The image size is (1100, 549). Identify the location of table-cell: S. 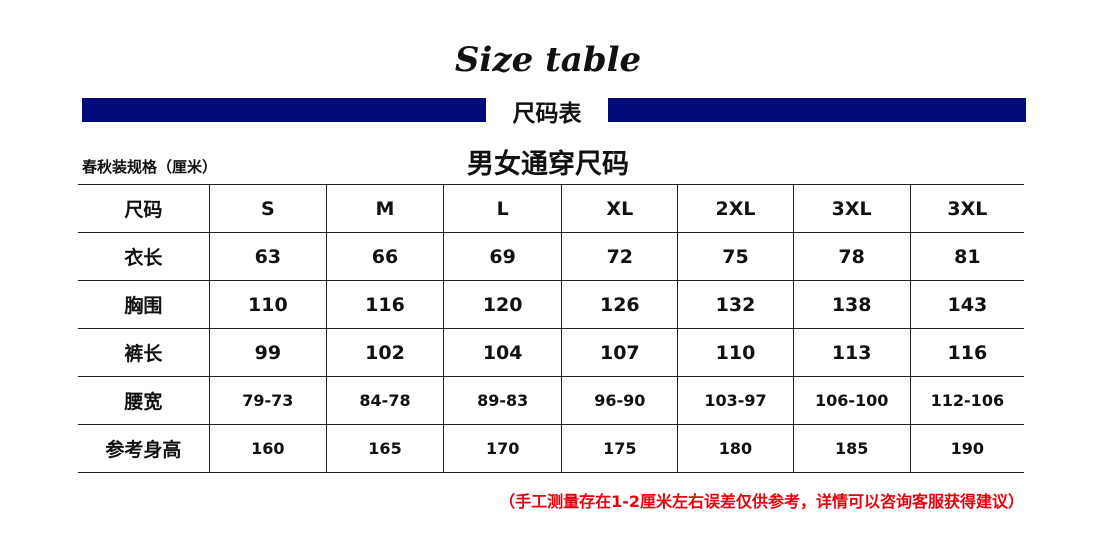
(267, 208).